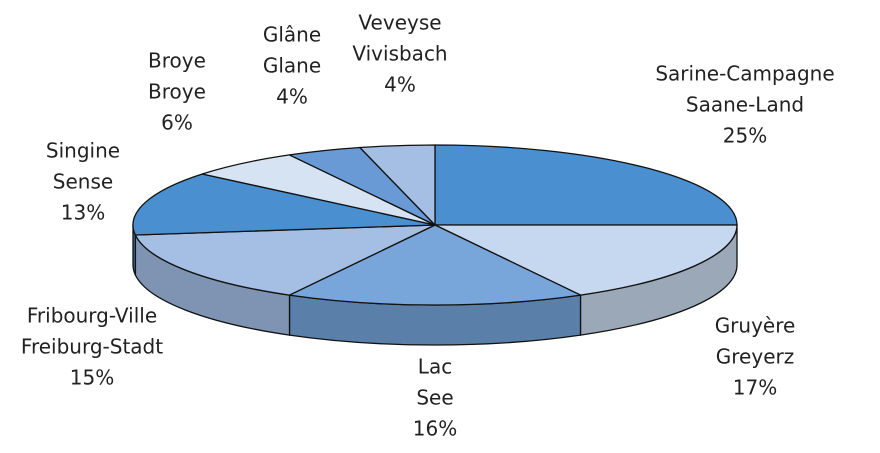 The height and width of the screenshot is (453, 880). I want to click on value-label: 17%, so click(755, 388).